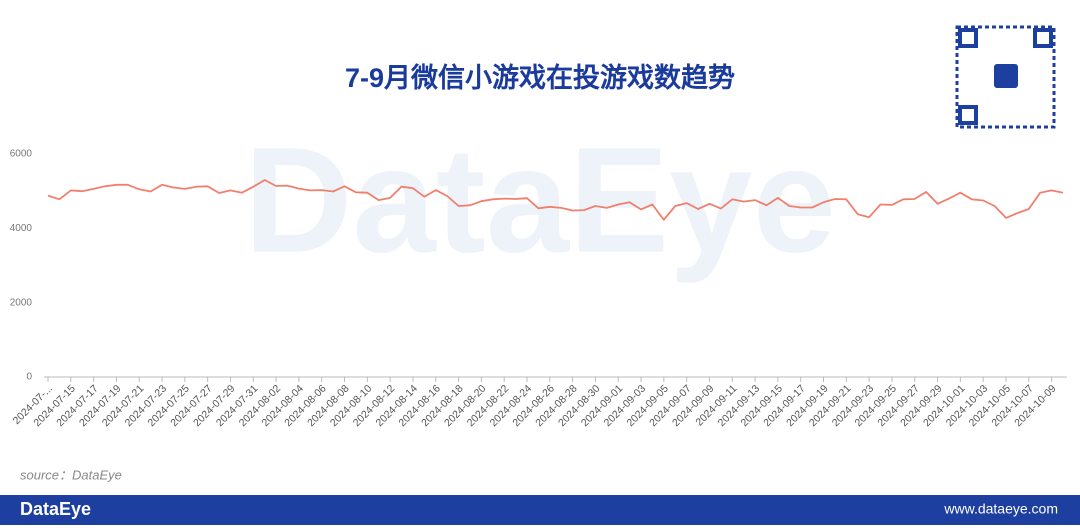  I want to click on chart-title: 7-9月微信小游戏在投游戏数趋势, so click(540, 78).